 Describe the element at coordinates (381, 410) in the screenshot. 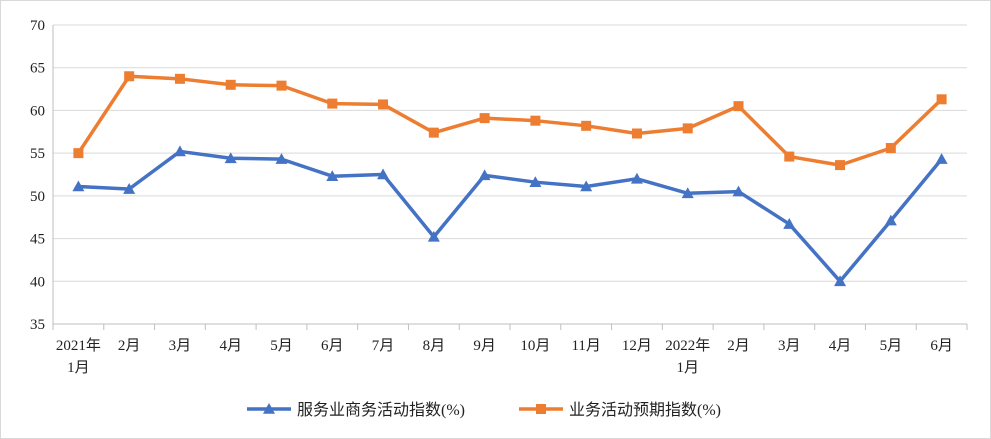

I see `legend-label: 服务业商务活动指数(%)` at that location.